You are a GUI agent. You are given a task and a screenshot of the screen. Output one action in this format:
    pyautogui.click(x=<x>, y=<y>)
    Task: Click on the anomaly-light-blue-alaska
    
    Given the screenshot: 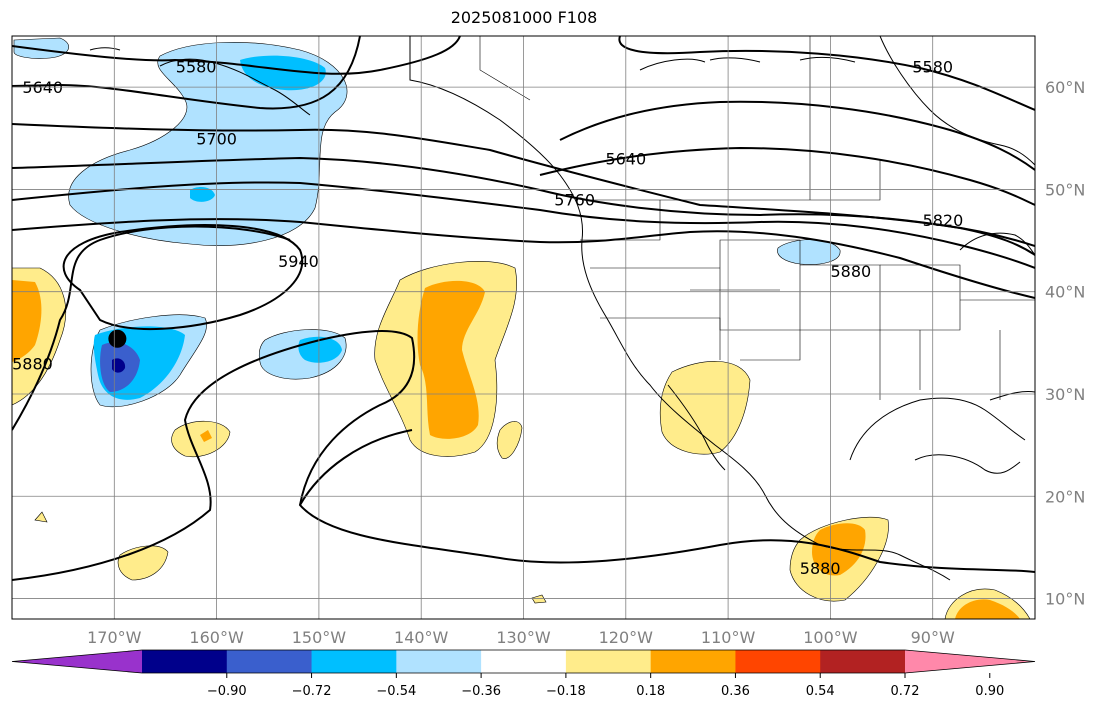 What is the action you would take?
    pyautogui.click(x=208, y=144)
    